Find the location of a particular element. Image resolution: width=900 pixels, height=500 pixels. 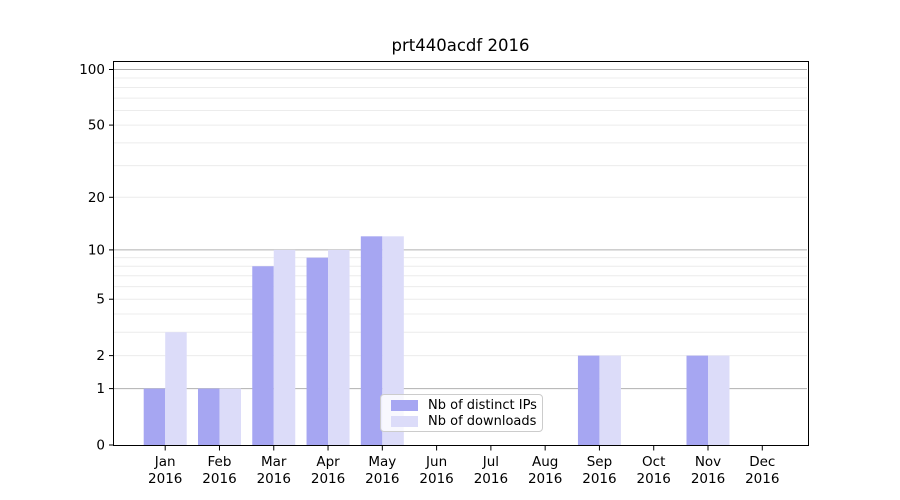

legend-label-distinct-ips: Nb of distinct IPs is located at coordinates (482, 405).